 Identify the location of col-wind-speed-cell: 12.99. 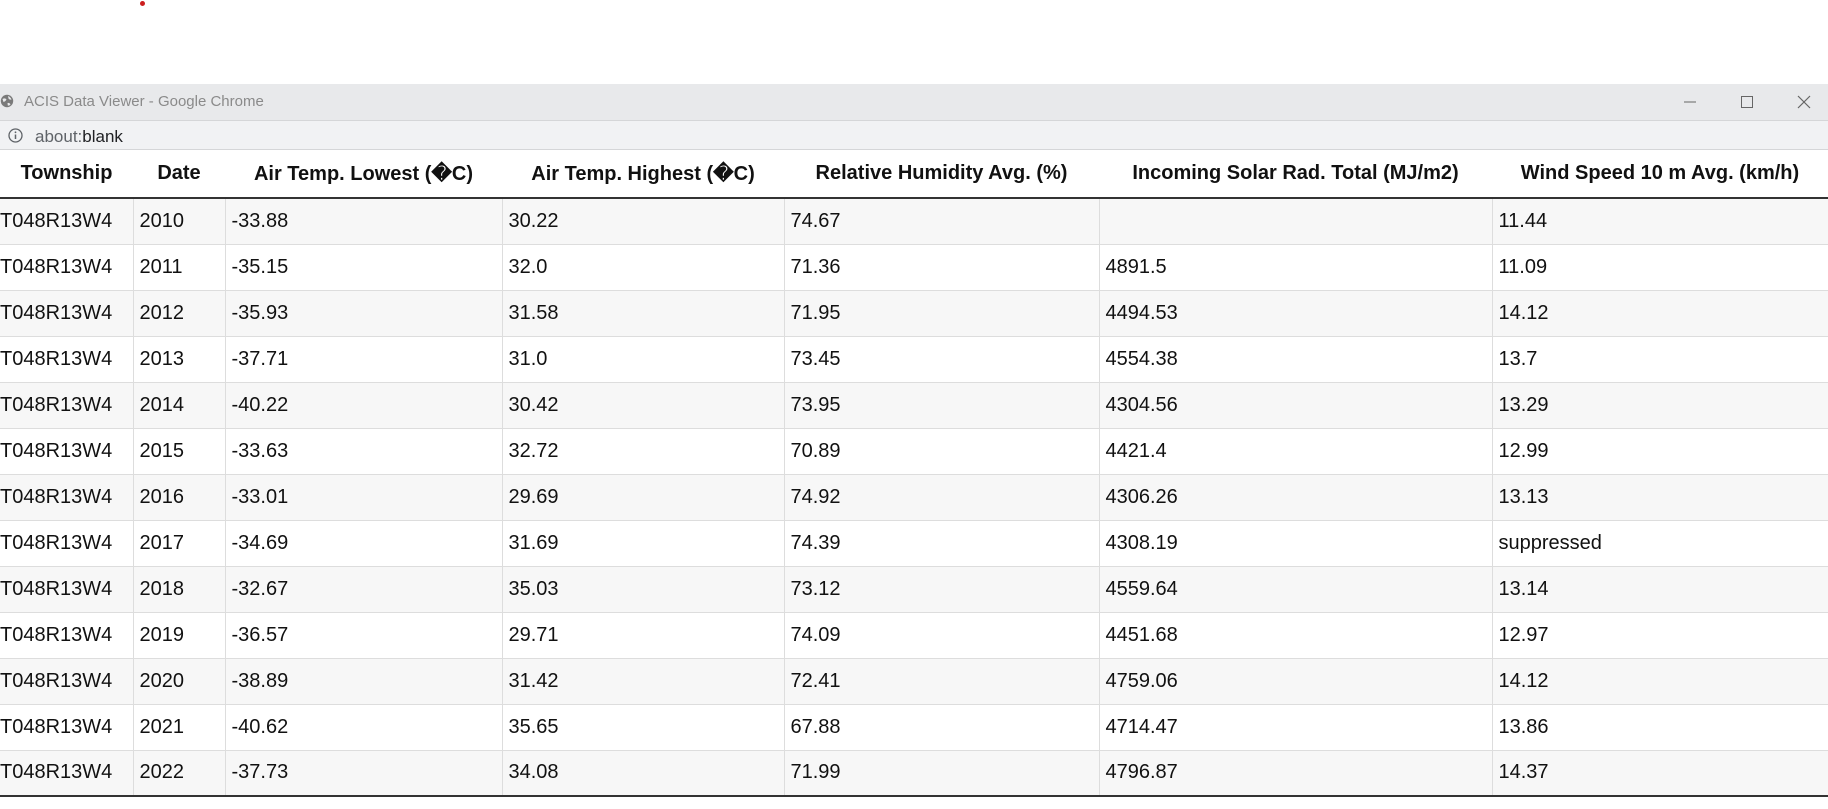
(1659, 451).